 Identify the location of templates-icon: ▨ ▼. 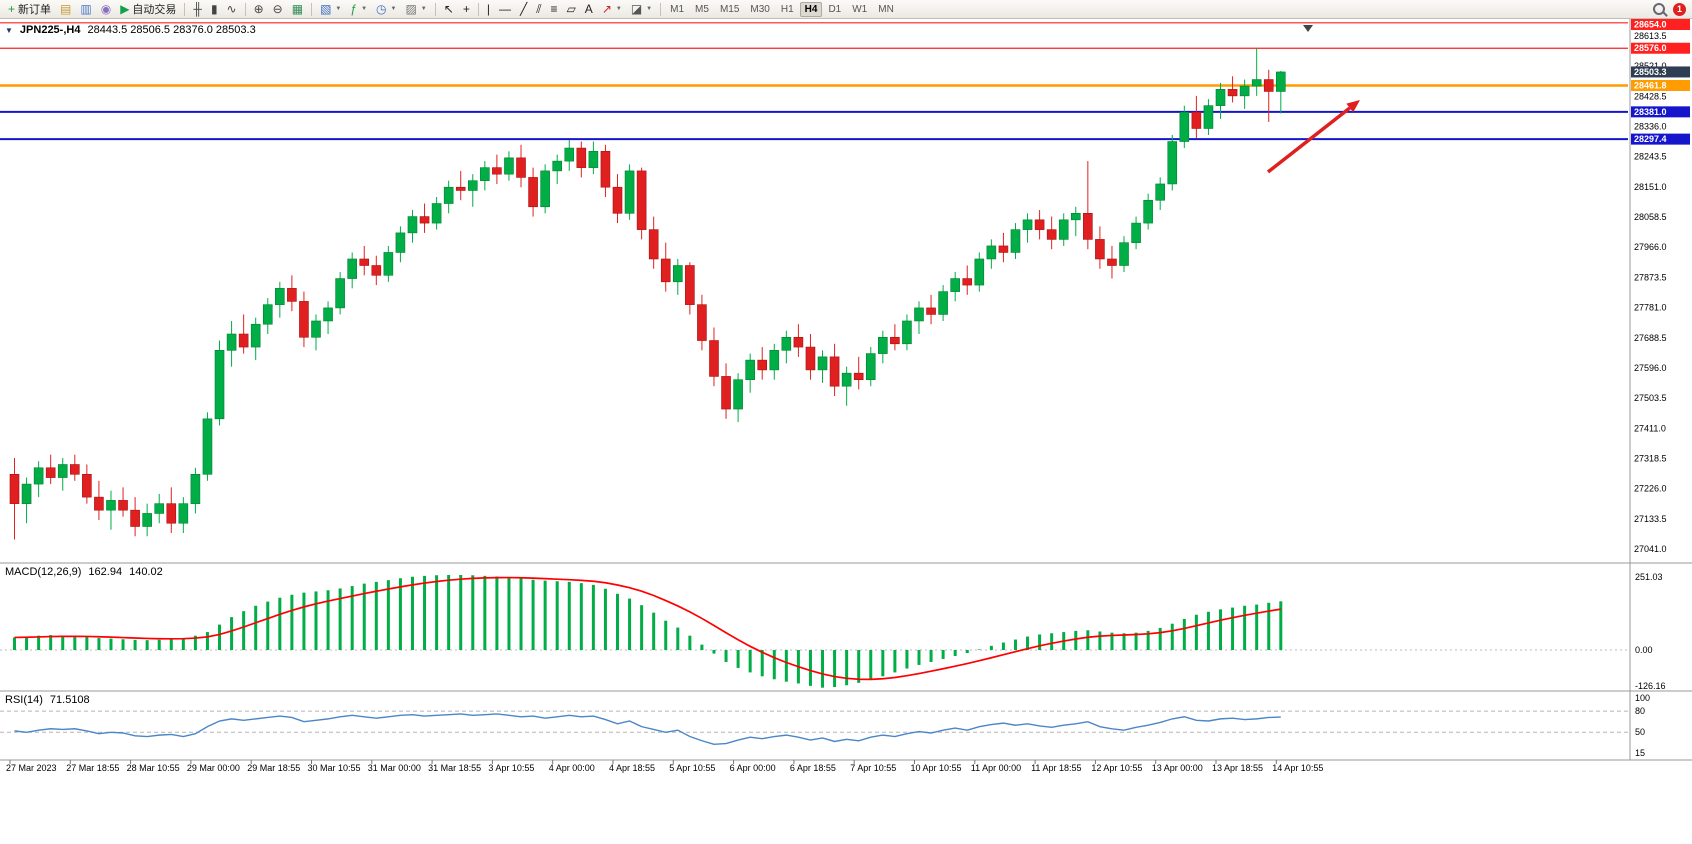
(415, 9).